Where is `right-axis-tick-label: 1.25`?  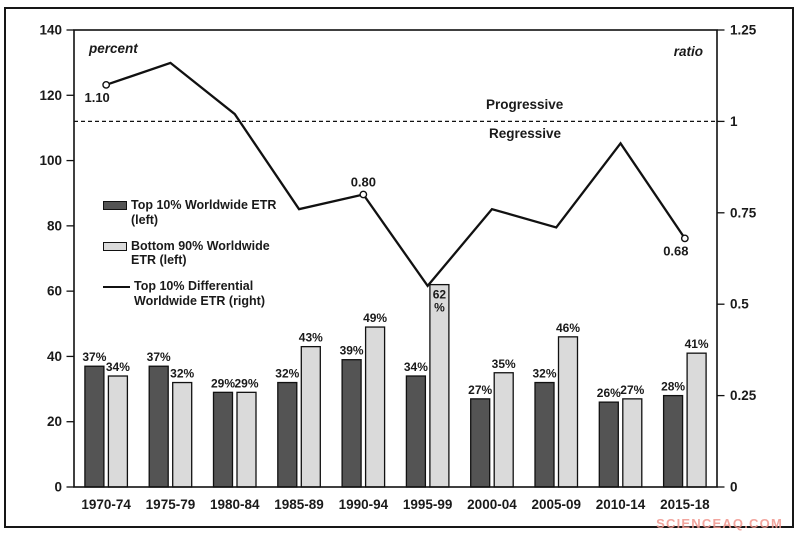
right-axis-tick-label: 1.25 is located at coordinates (743, 30).